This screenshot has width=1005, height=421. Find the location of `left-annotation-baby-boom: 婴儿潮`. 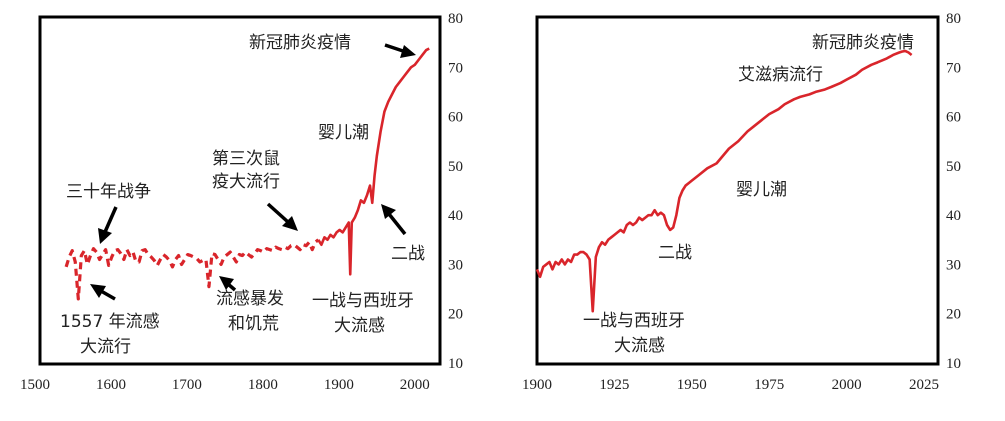

left-annotation-baby-boom: 婴儿潮 is located at coordinates (343, 133).